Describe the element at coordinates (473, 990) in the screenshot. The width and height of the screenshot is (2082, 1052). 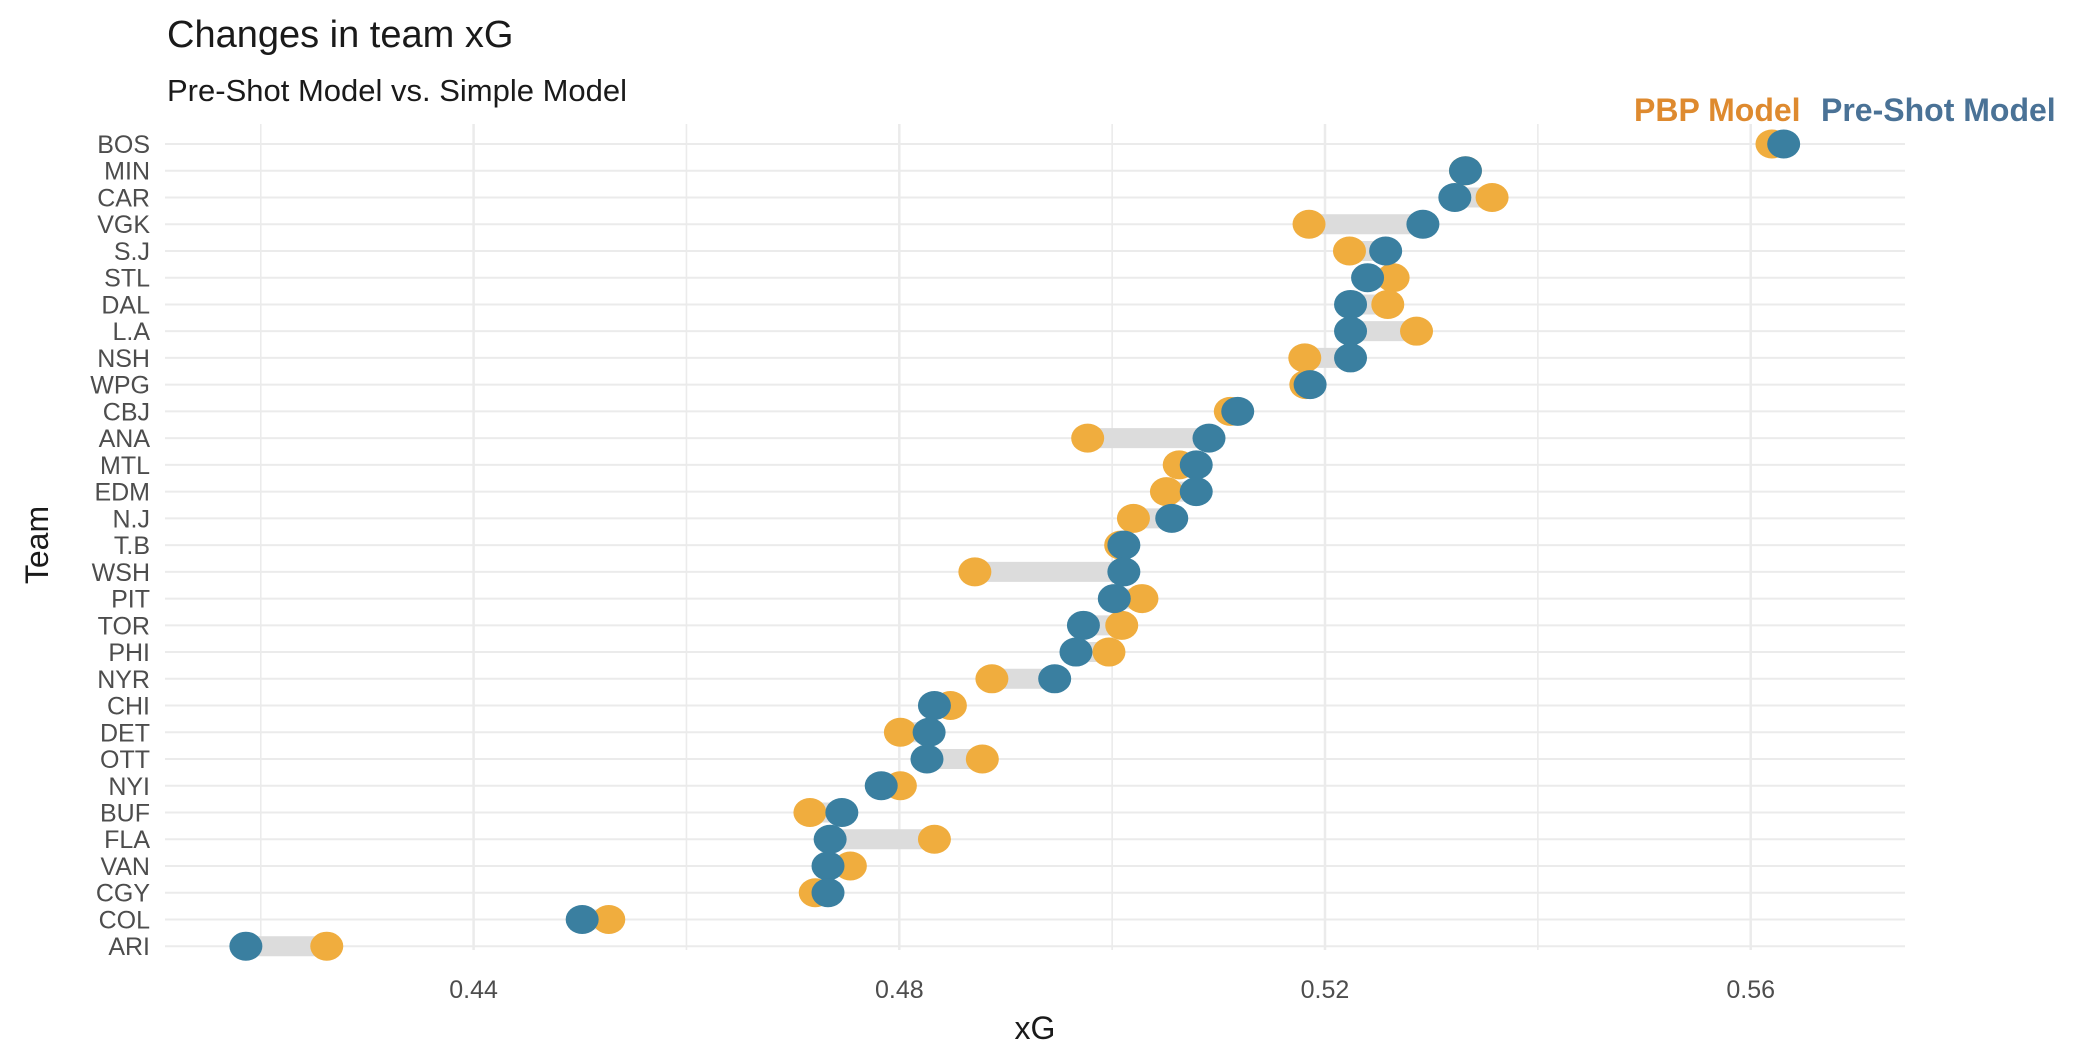
I see `x-tick-label: 0.44` at that location.